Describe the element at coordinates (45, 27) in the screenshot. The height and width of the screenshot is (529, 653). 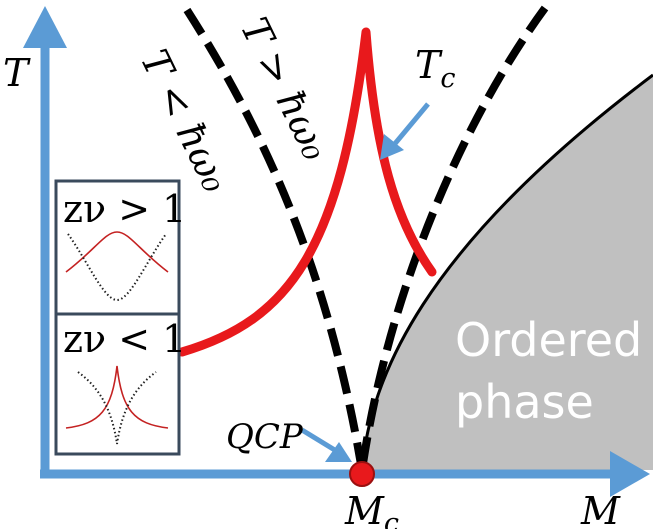
I see `y-axis-arrow-icon` at that location.